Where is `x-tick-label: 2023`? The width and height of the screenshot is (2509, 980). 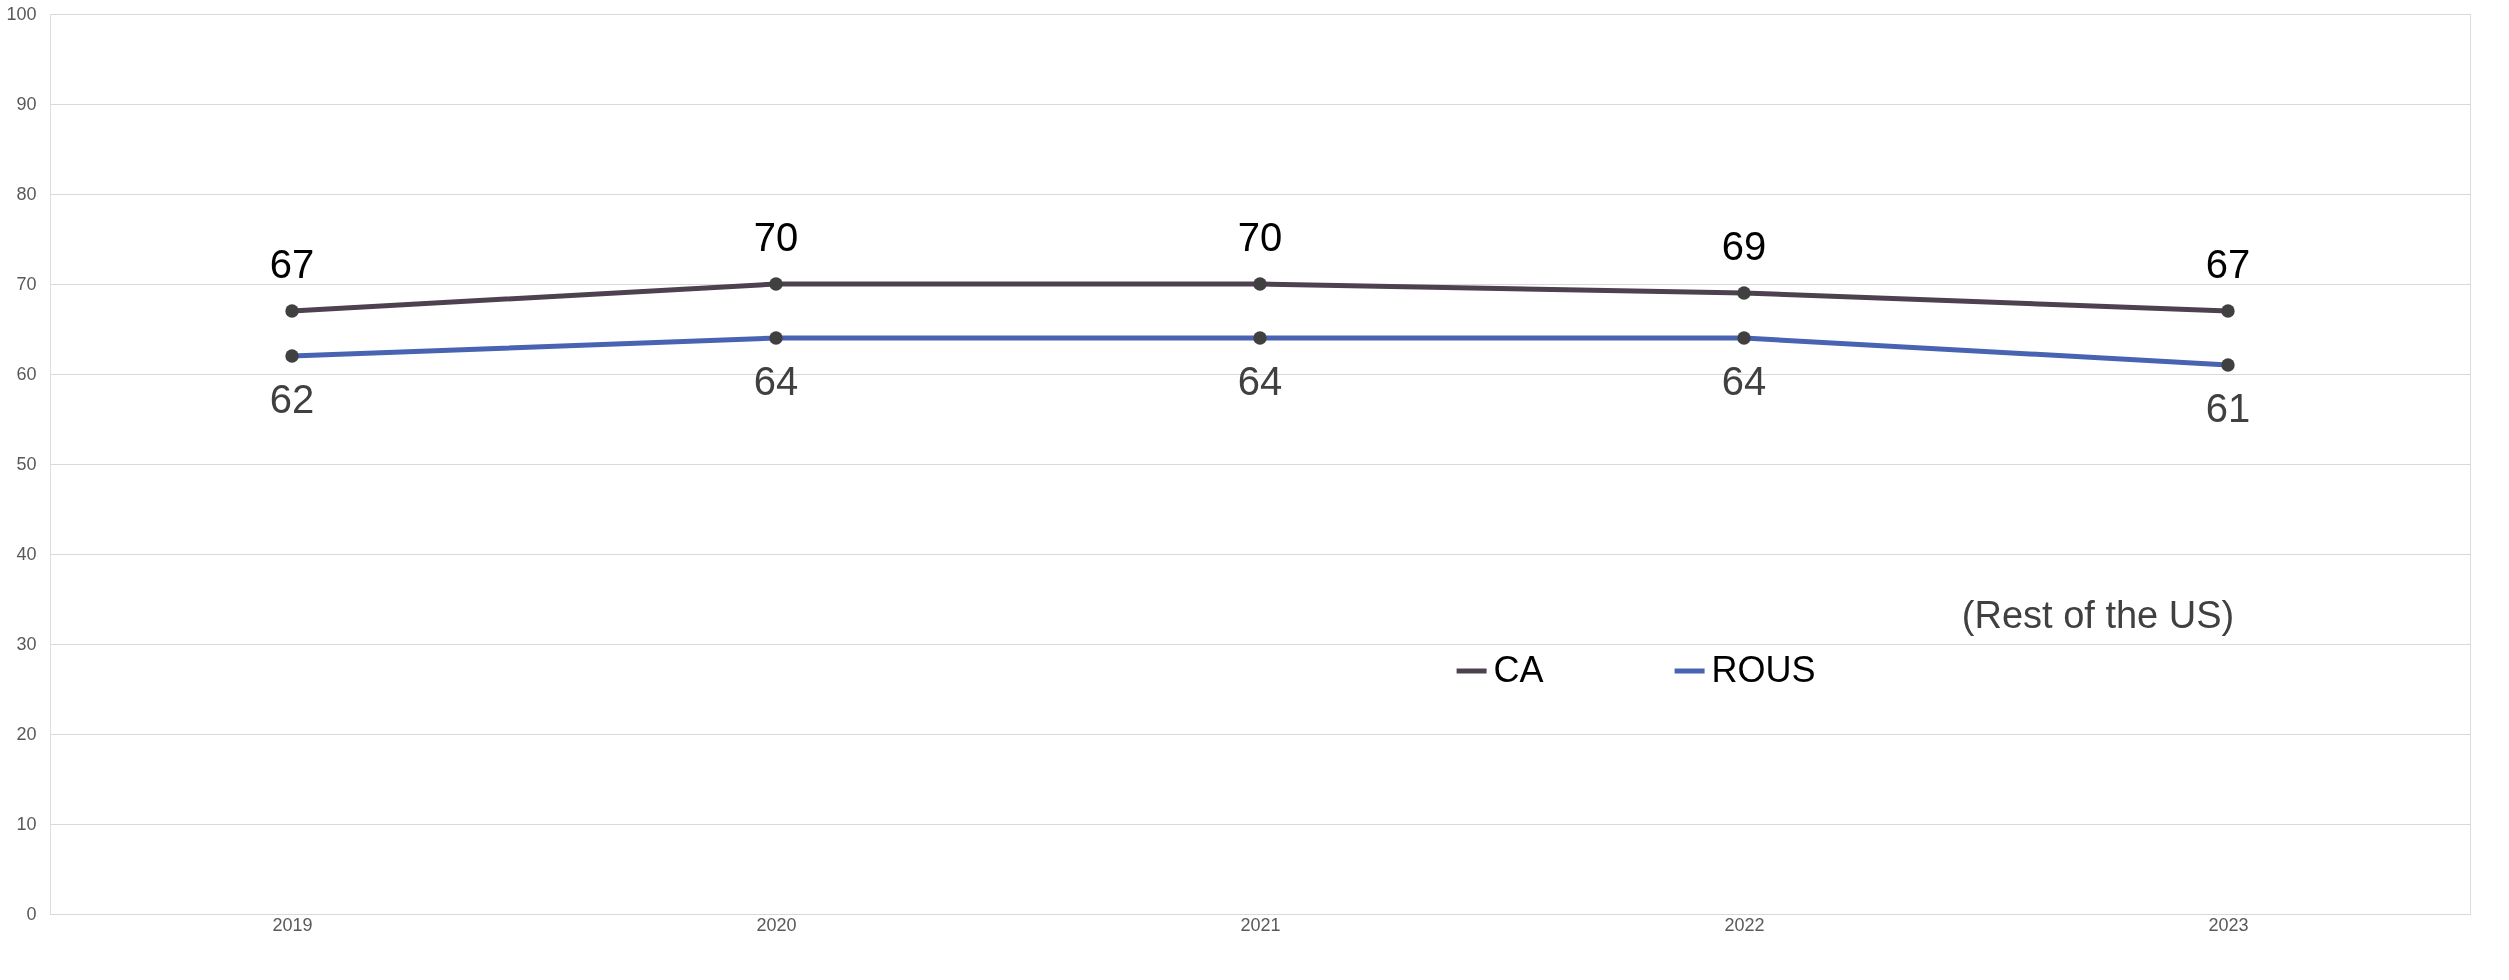 x-tick-label: 2023 is located at coordinates (2228, 924).